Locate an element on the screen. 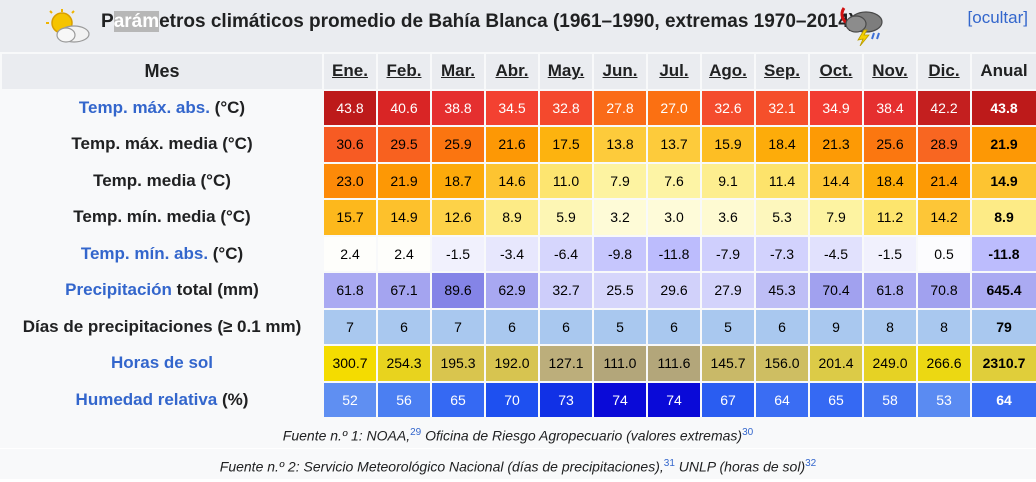 This screenshot has width=1036, height=482. annual-cell: 645.4 is located at coordinates (1003, 290).